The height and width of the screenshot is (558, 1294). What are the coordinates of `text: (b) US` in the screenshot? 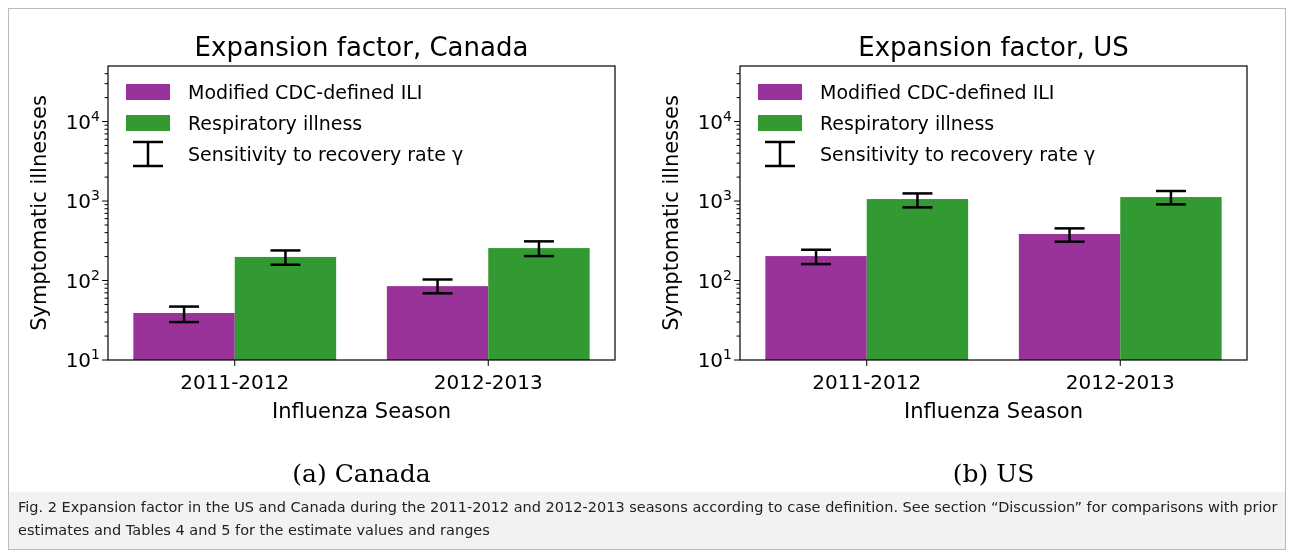 It's located at (993, 473).